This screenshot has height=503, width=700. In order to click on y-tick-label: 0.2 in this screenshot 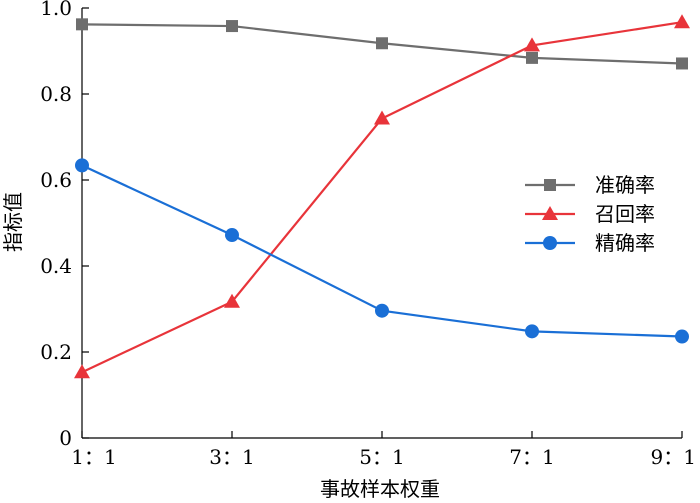, I will do `click(56, 352)`.